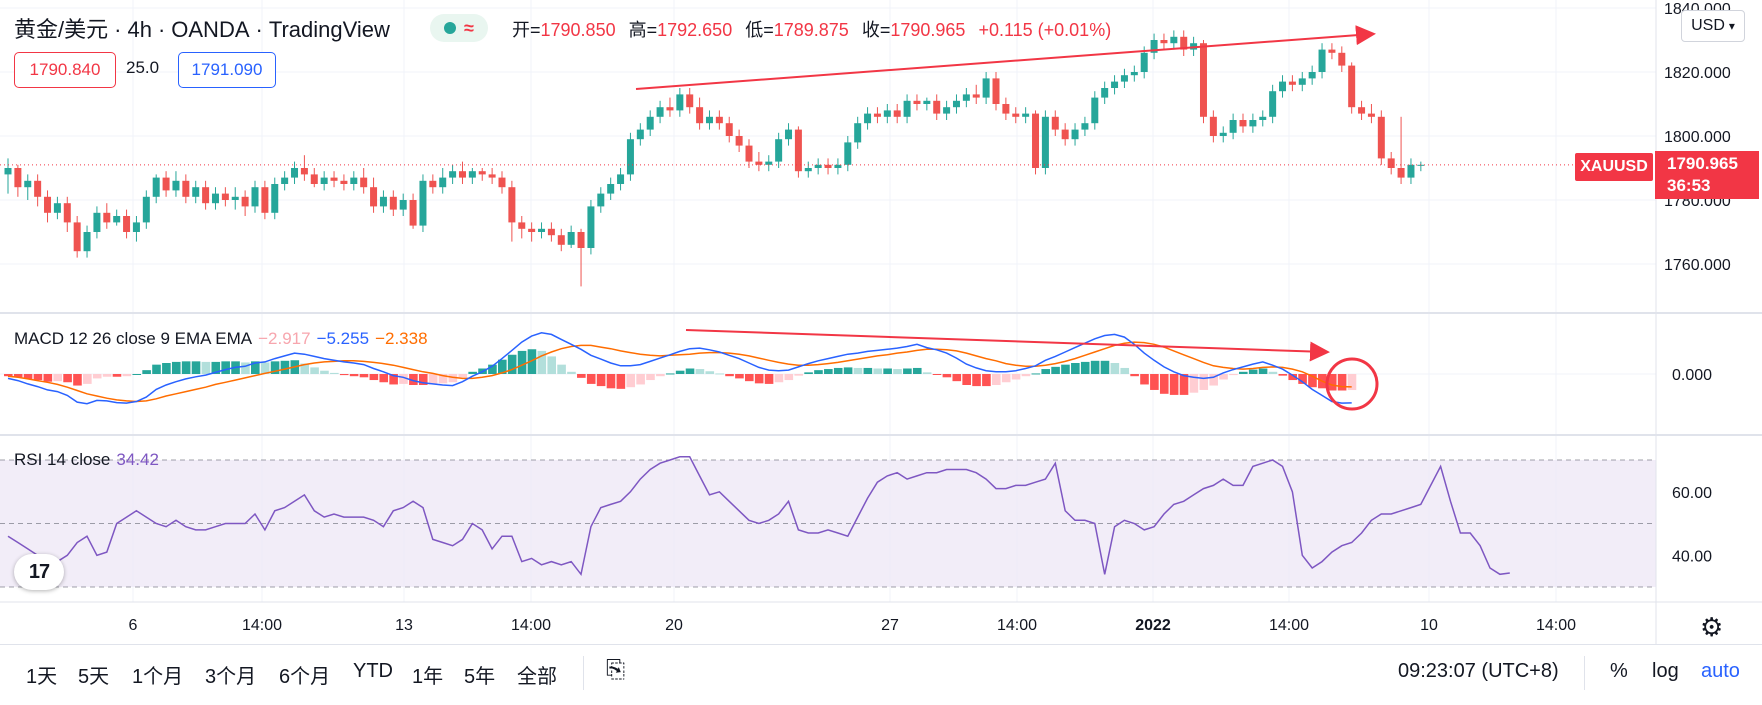 The image size is (1762, 705). What do you see at coordinates (531, 625) in the screenshot?
I see `time-tick-label: 14:00` at bounding box center [531, 625].